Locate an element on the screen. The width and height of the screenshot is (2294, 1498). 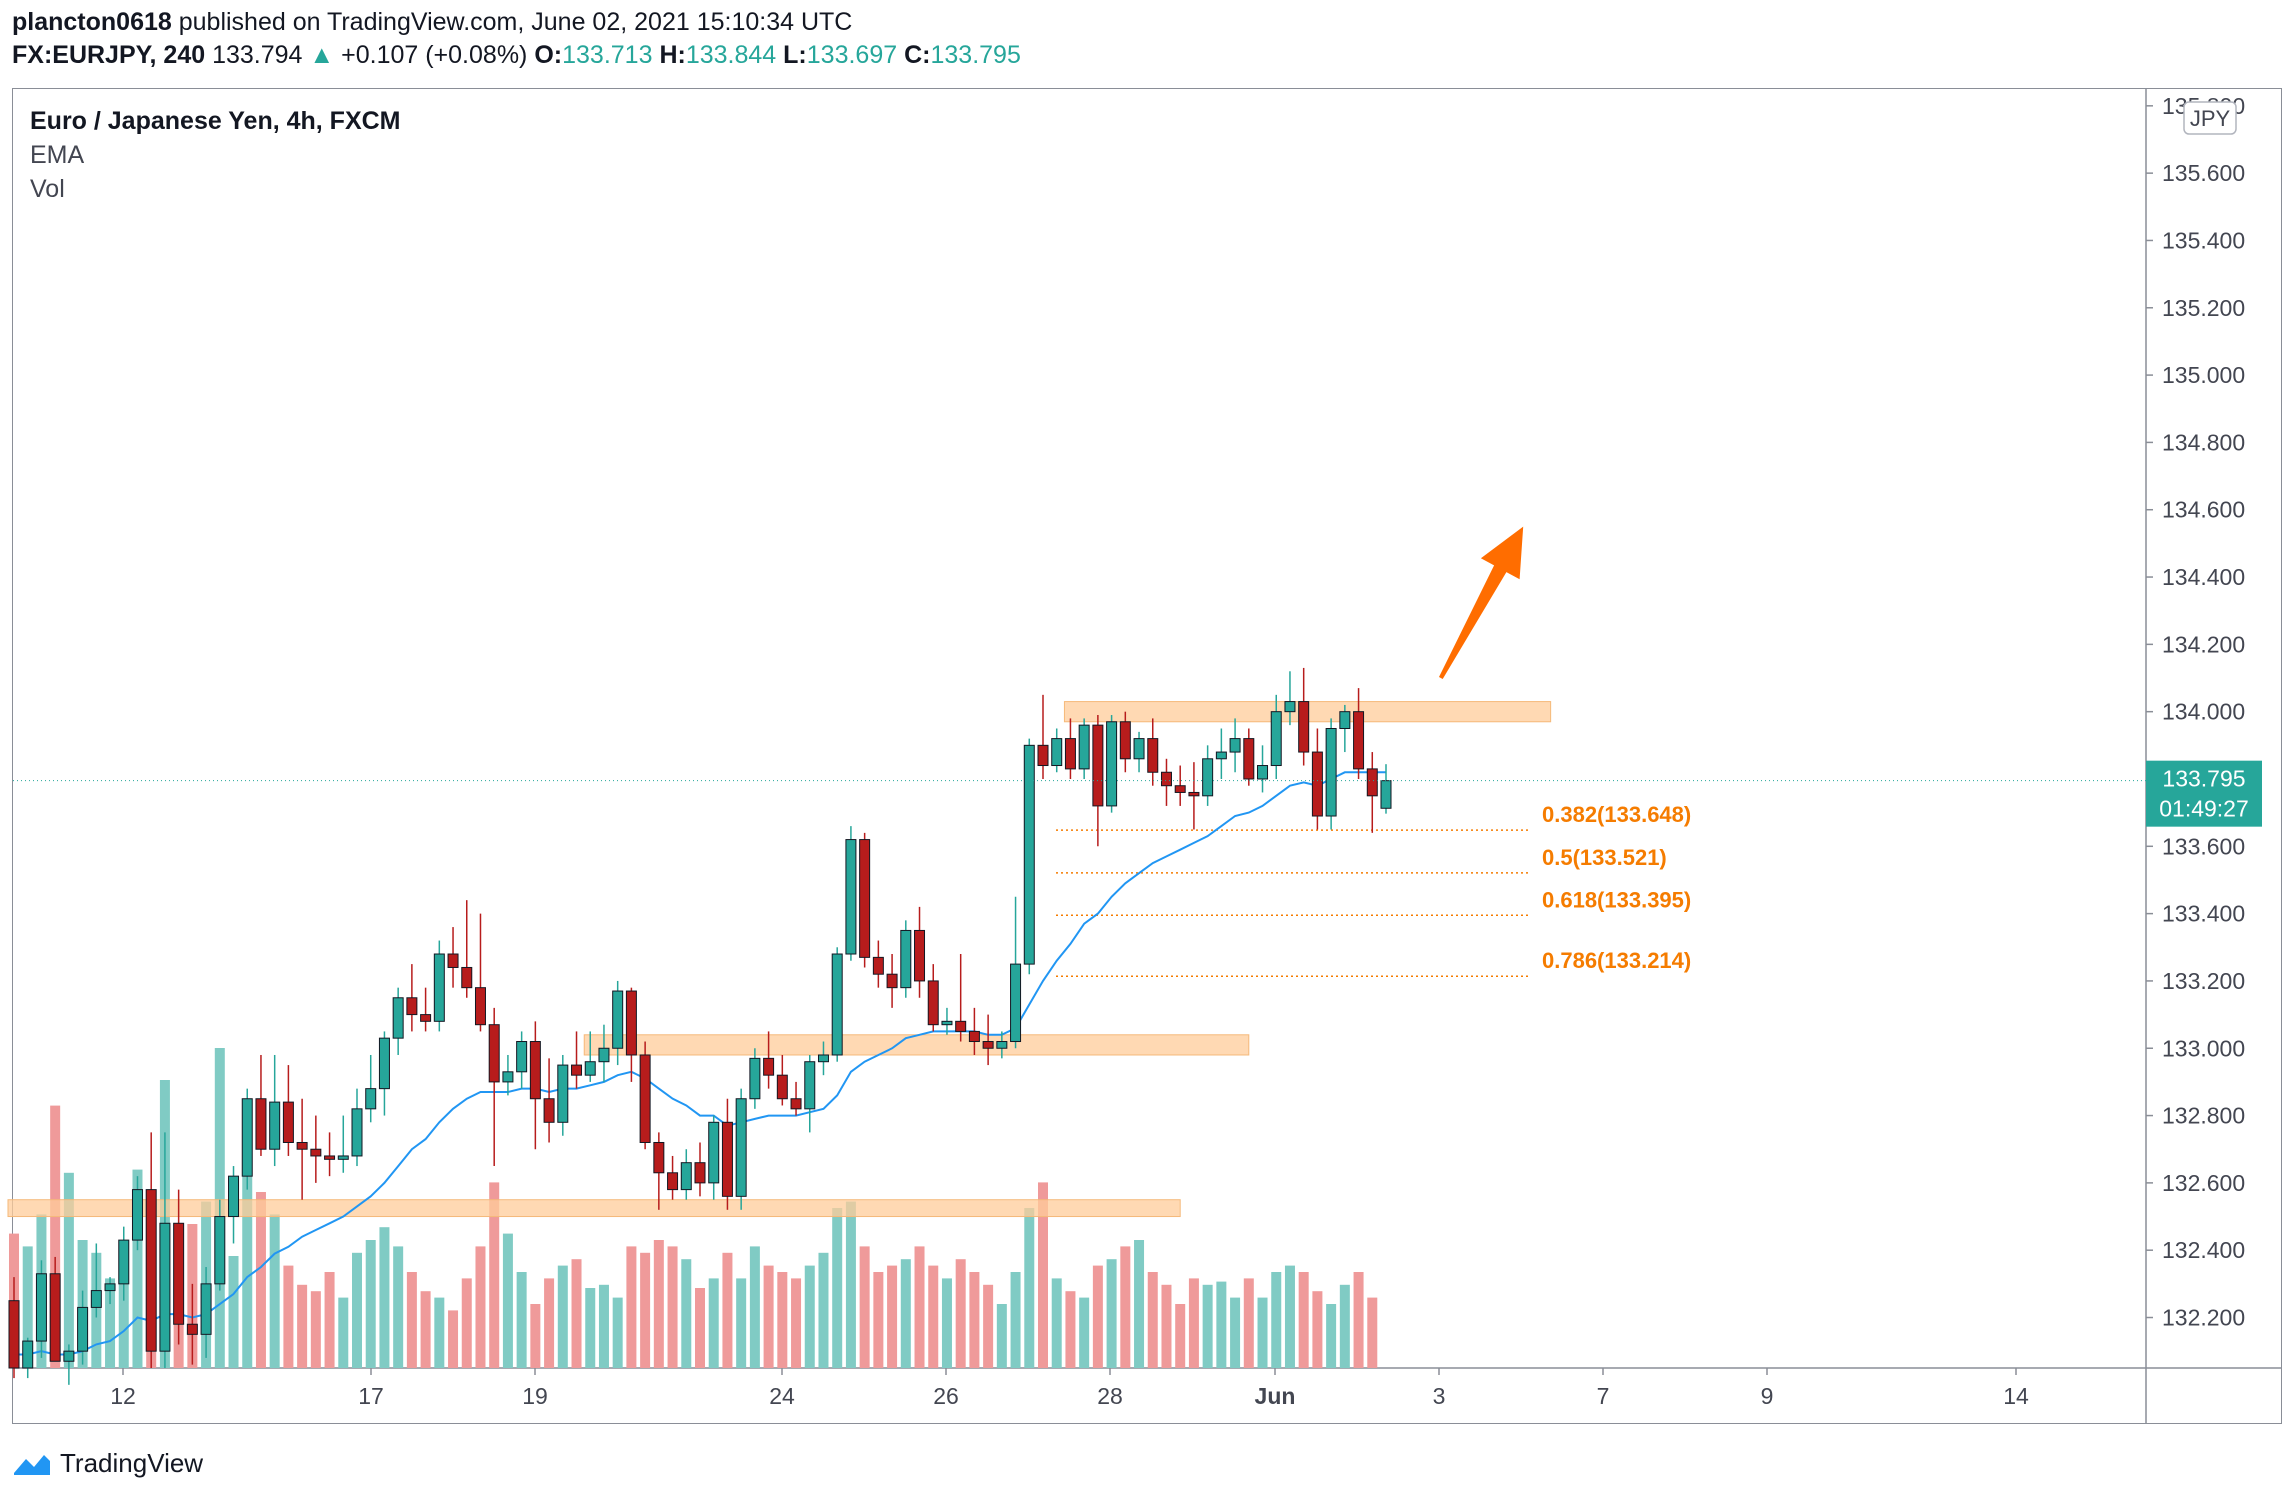
support-resistance-zone is located at coordinates (916, 1045).